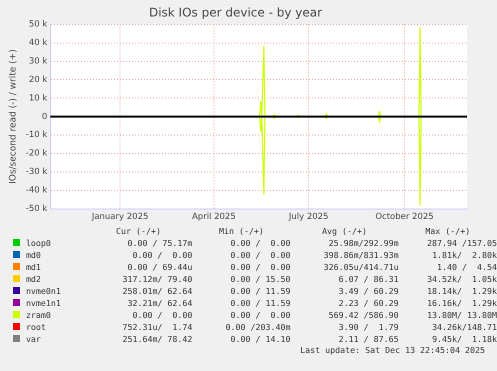 The image size is (497, 371). I want to click on x-tick-label: October 2025, so click(404, 217).